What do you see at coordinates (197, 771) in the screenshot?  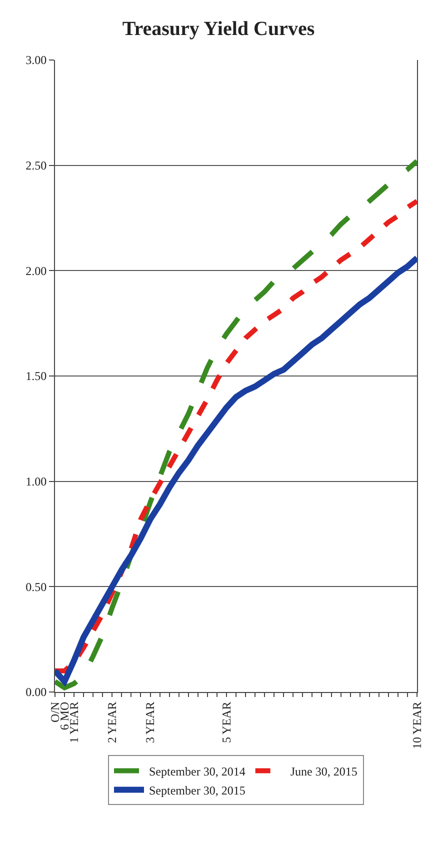 I see `legend-label: September 30, 2014` at bounding box center [197, 771].